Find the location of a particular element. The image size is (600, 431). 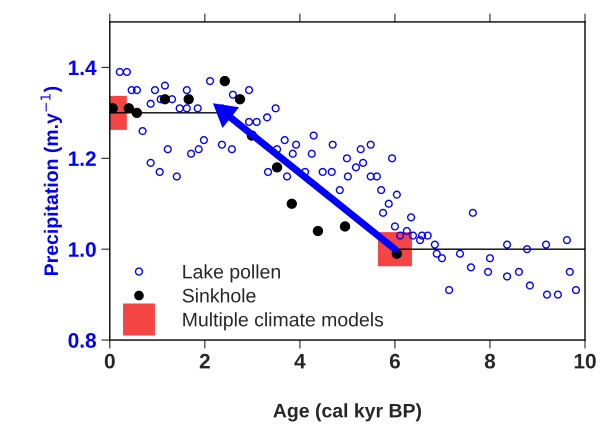

x-tick-label: 0 is located at coordinates (109, 361).